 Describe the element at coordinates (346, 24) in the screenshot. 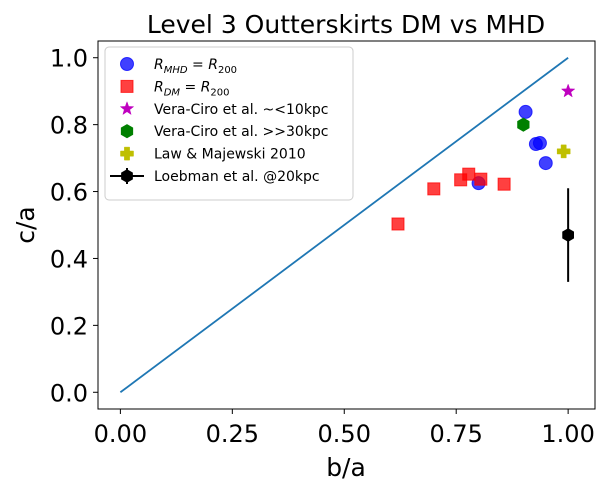

I see `chart-title: Level 3 Outterskirts DM vs MHD` at that location.